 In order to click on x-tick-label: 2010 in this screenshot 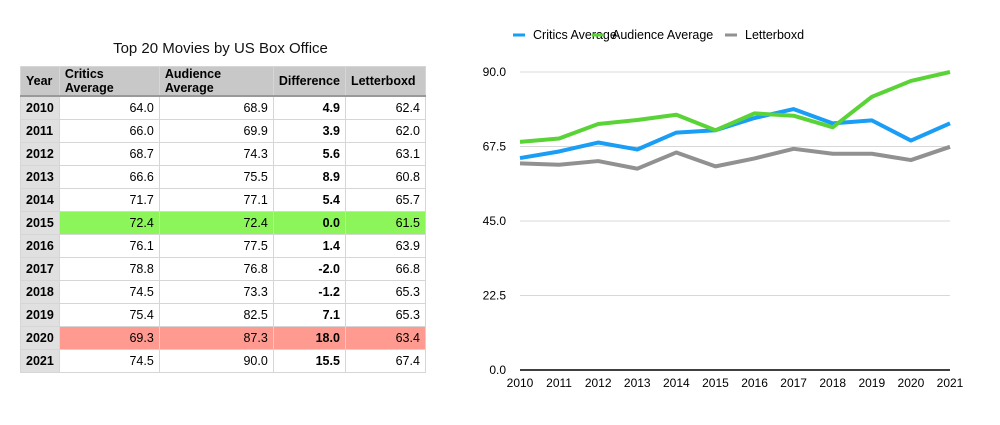, I will do `click(520, 383)`.